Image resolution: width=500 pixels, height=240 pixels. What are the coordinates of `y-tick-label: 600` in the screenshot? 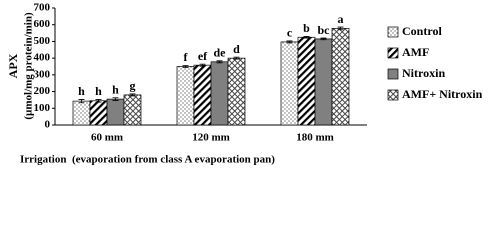 It's located at (42, 24).